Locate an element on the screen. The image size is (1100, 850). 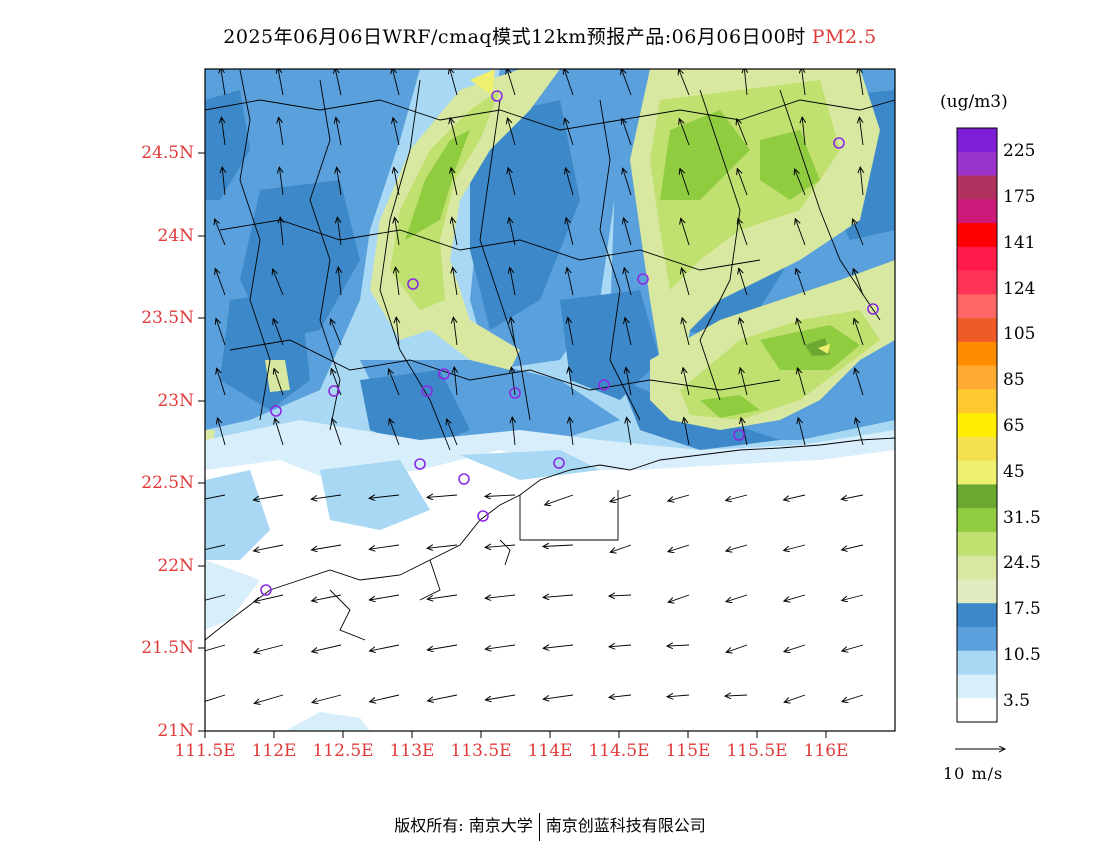
lon-label: 112.5E is located at coordinates (343, 751).